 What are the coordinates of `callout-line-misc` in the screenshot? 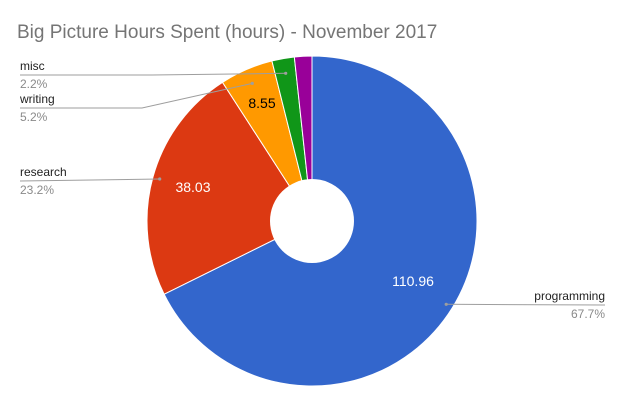 It's located at (153, 74).